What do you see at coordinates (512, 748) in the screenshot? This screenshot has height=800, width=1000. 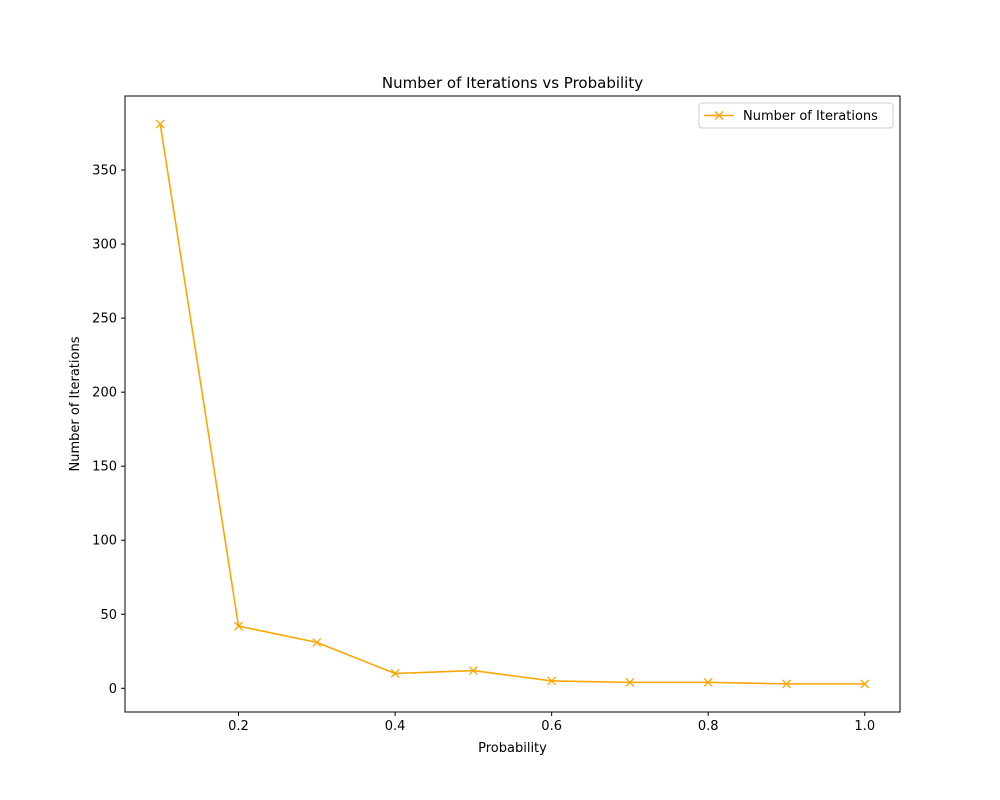 I see `x-axis-label: Probability` at bounding box center [512, 748].